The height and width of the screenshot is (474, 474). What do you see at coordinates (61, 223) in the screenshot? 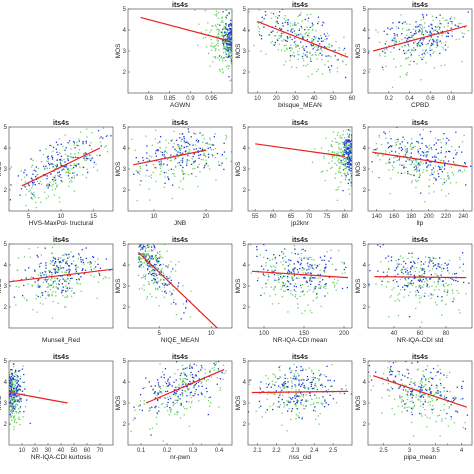
I see `x-axis-label: HVS-MaxPol- tructural` at bounding box center [61, 223].